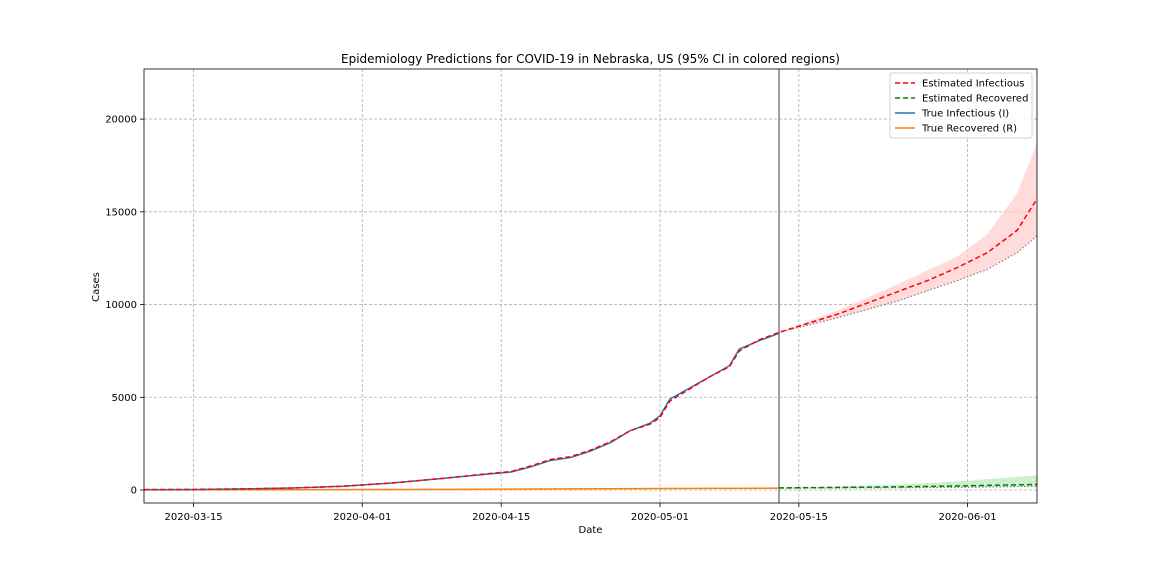  Describe the element at coordinates (965, 114) in the screenshot. I see `legend-label: True Infectious (I)` at that location.